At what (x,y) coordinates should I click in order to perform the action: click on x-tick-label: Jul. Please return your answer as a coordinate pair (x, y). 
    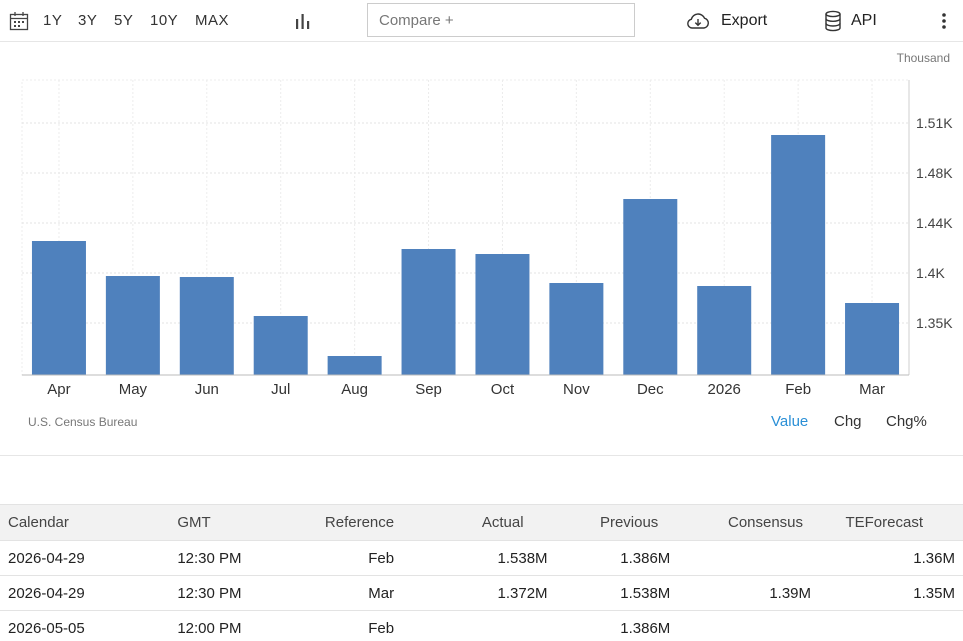
    Looking at the image, I should click on (280, 389).